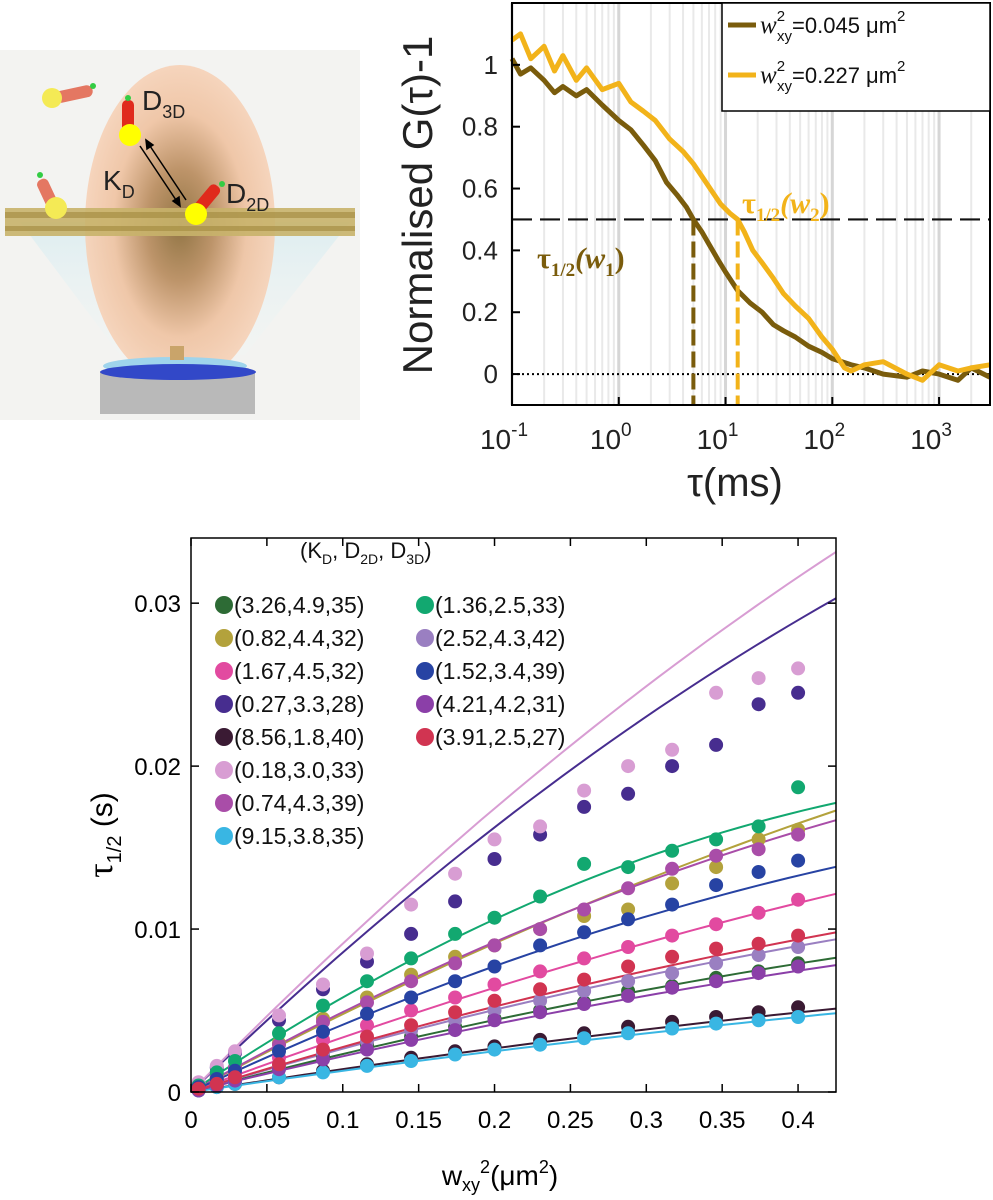 The width and height of the screenshot is (993, 1200). What do you see at coordinates (418, 1120) in the screenshot?
I see `x-tick-label: 0.15` at bounding box center [418, 1120].